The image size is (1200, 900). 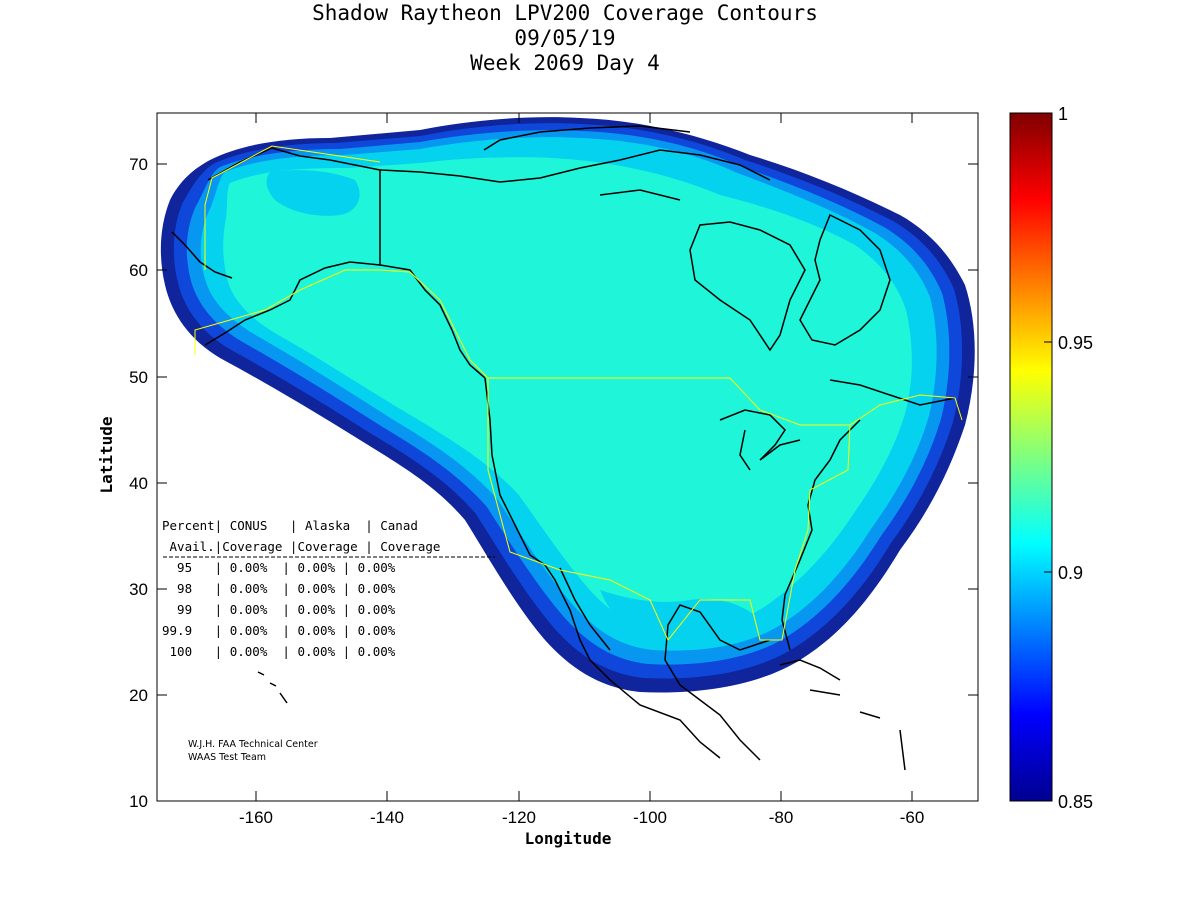 I want to click on x-tick-label: -140, so click(x=387, y=817).